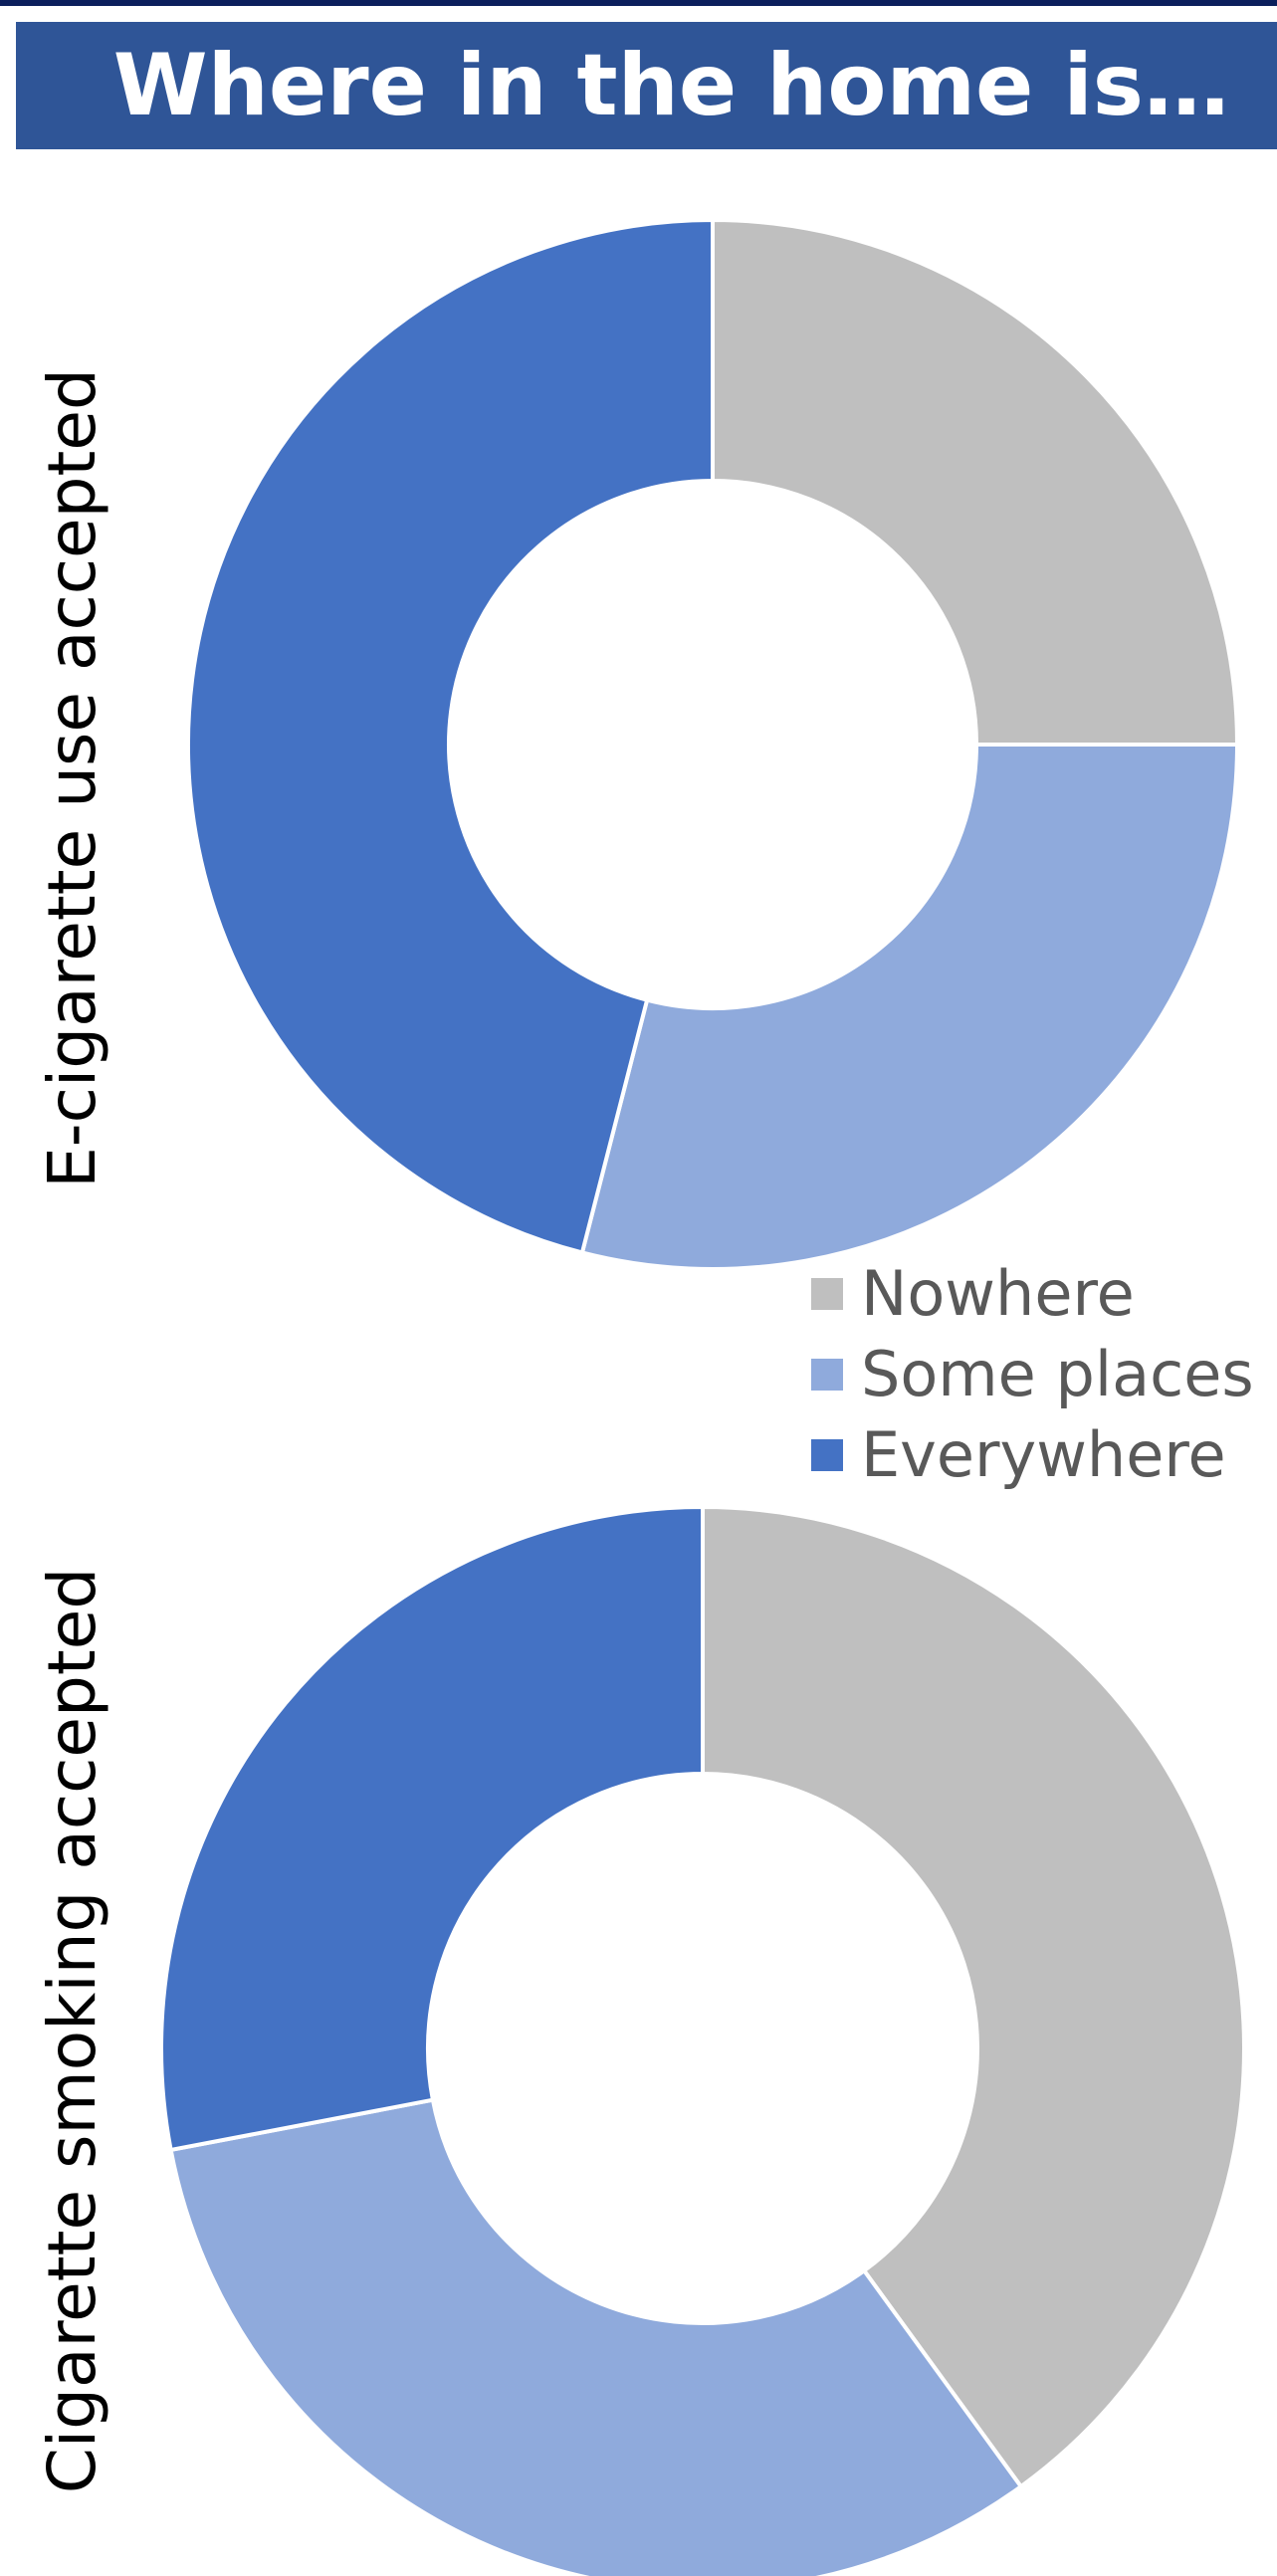 This screenshot has width=1277, height=2576. Describe the element at coordinates (639, 3) in the screenshot. I see `top-rule` at that location.